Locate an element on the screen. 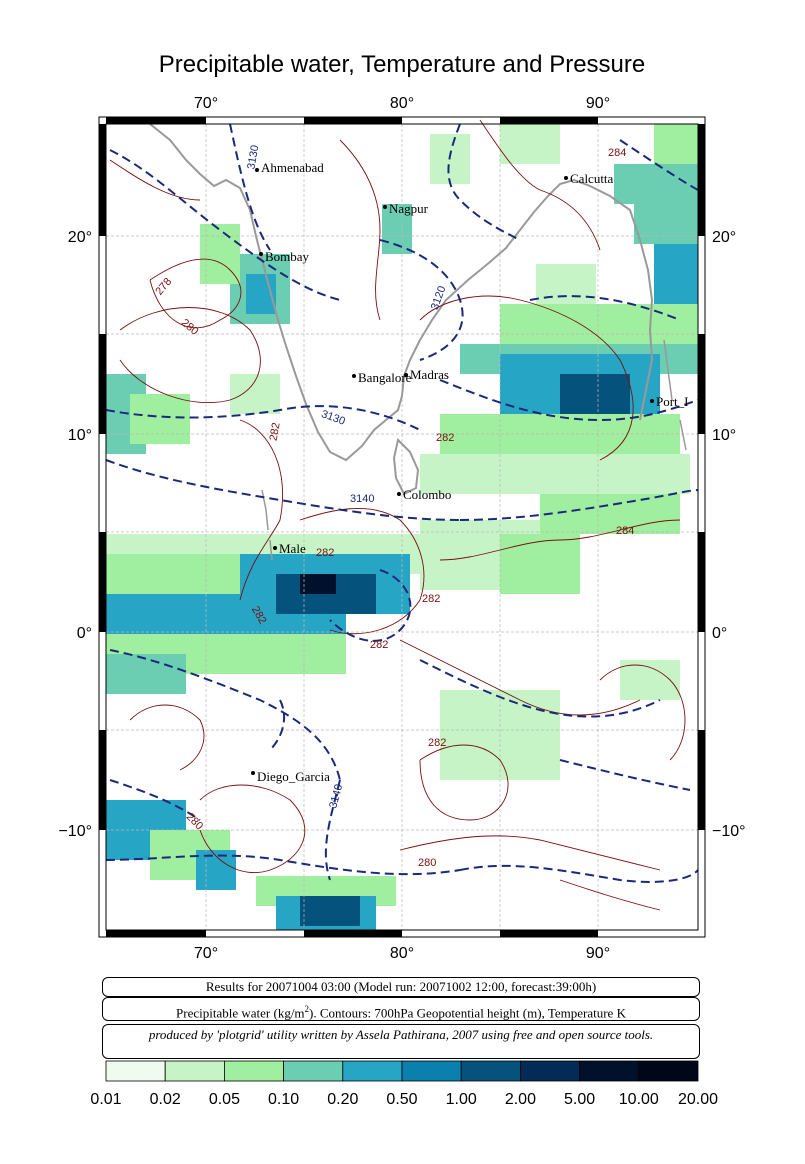 Image resolution: width=805 pixels, height=1164 pixels. colorbar-label: 0.02 is located at coordinates (165, 1099).